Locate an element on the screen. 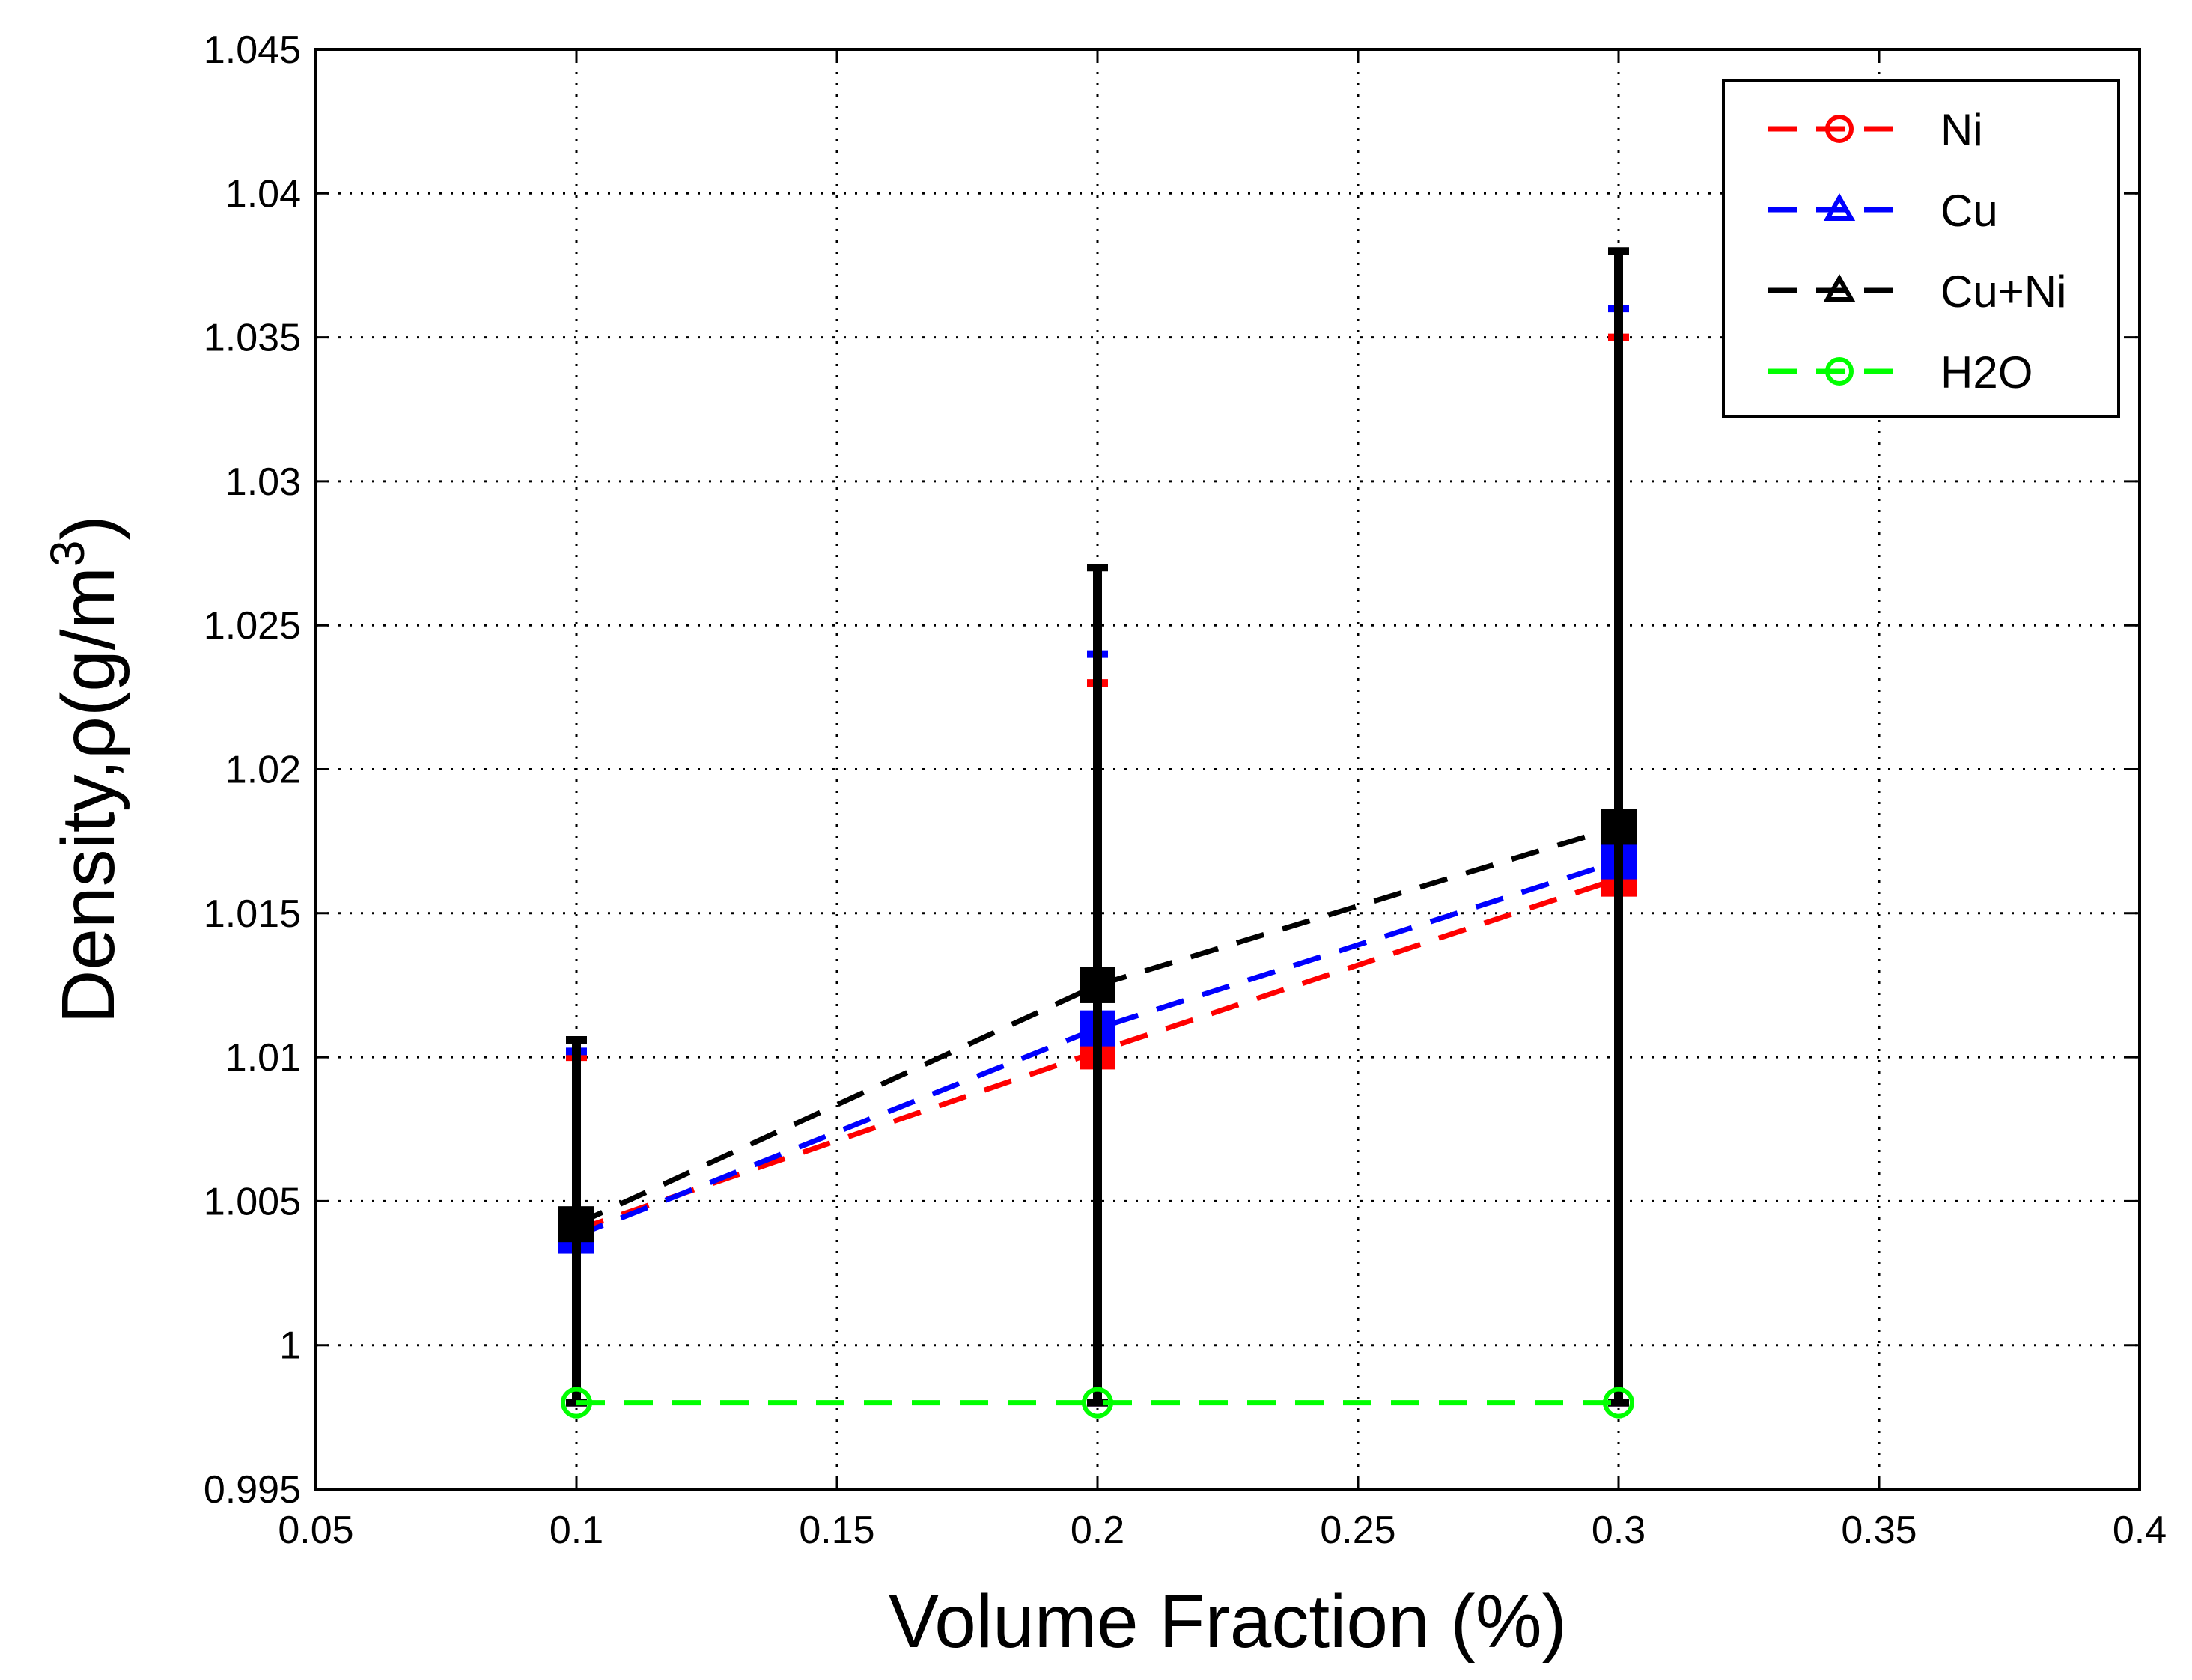  y-tick-label: 1.025 is located at coordinates (252, 626).